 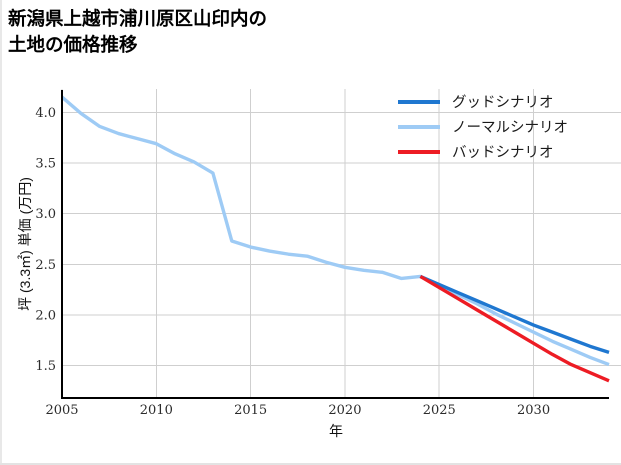 What do you see at coordinates (297, 410) in the screenshot?
I see `x-tick-labels: 2005 2010 2015 2020 2025 2030` at bounding box center [297, 410].